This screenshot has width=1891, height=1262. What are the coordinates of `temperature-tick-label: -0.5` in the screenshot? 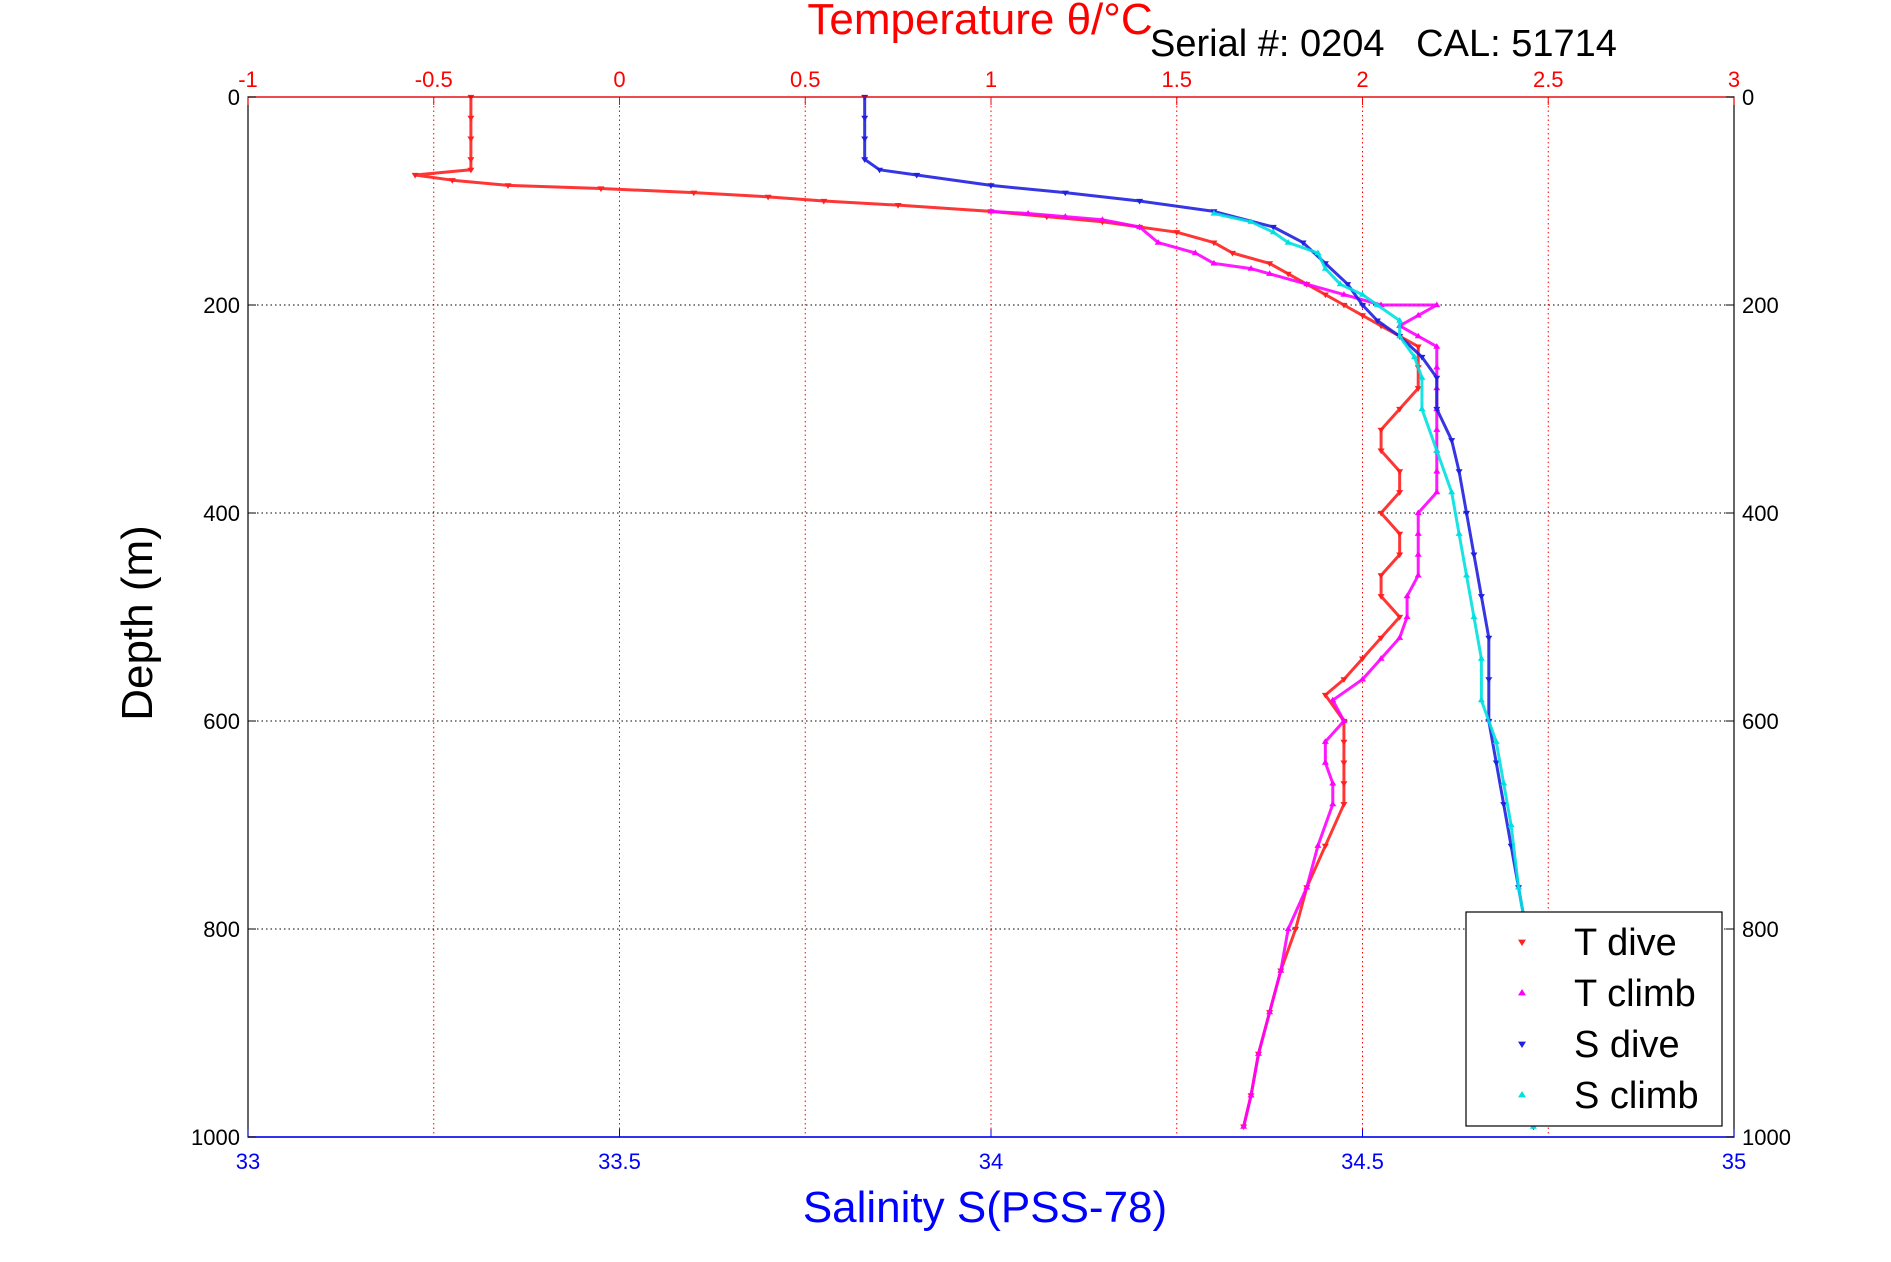 It's located at (434, 79).